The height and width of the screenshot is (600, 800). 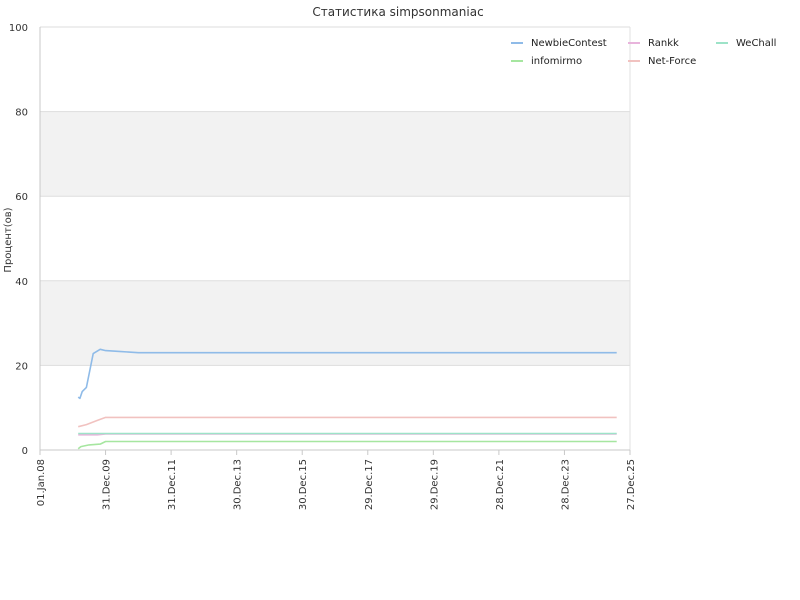 What do you see at coordinates (238, 484) in the screenshot?
I see `x-tick-label: 30.Dec.13` at bounding box center [238, 484].